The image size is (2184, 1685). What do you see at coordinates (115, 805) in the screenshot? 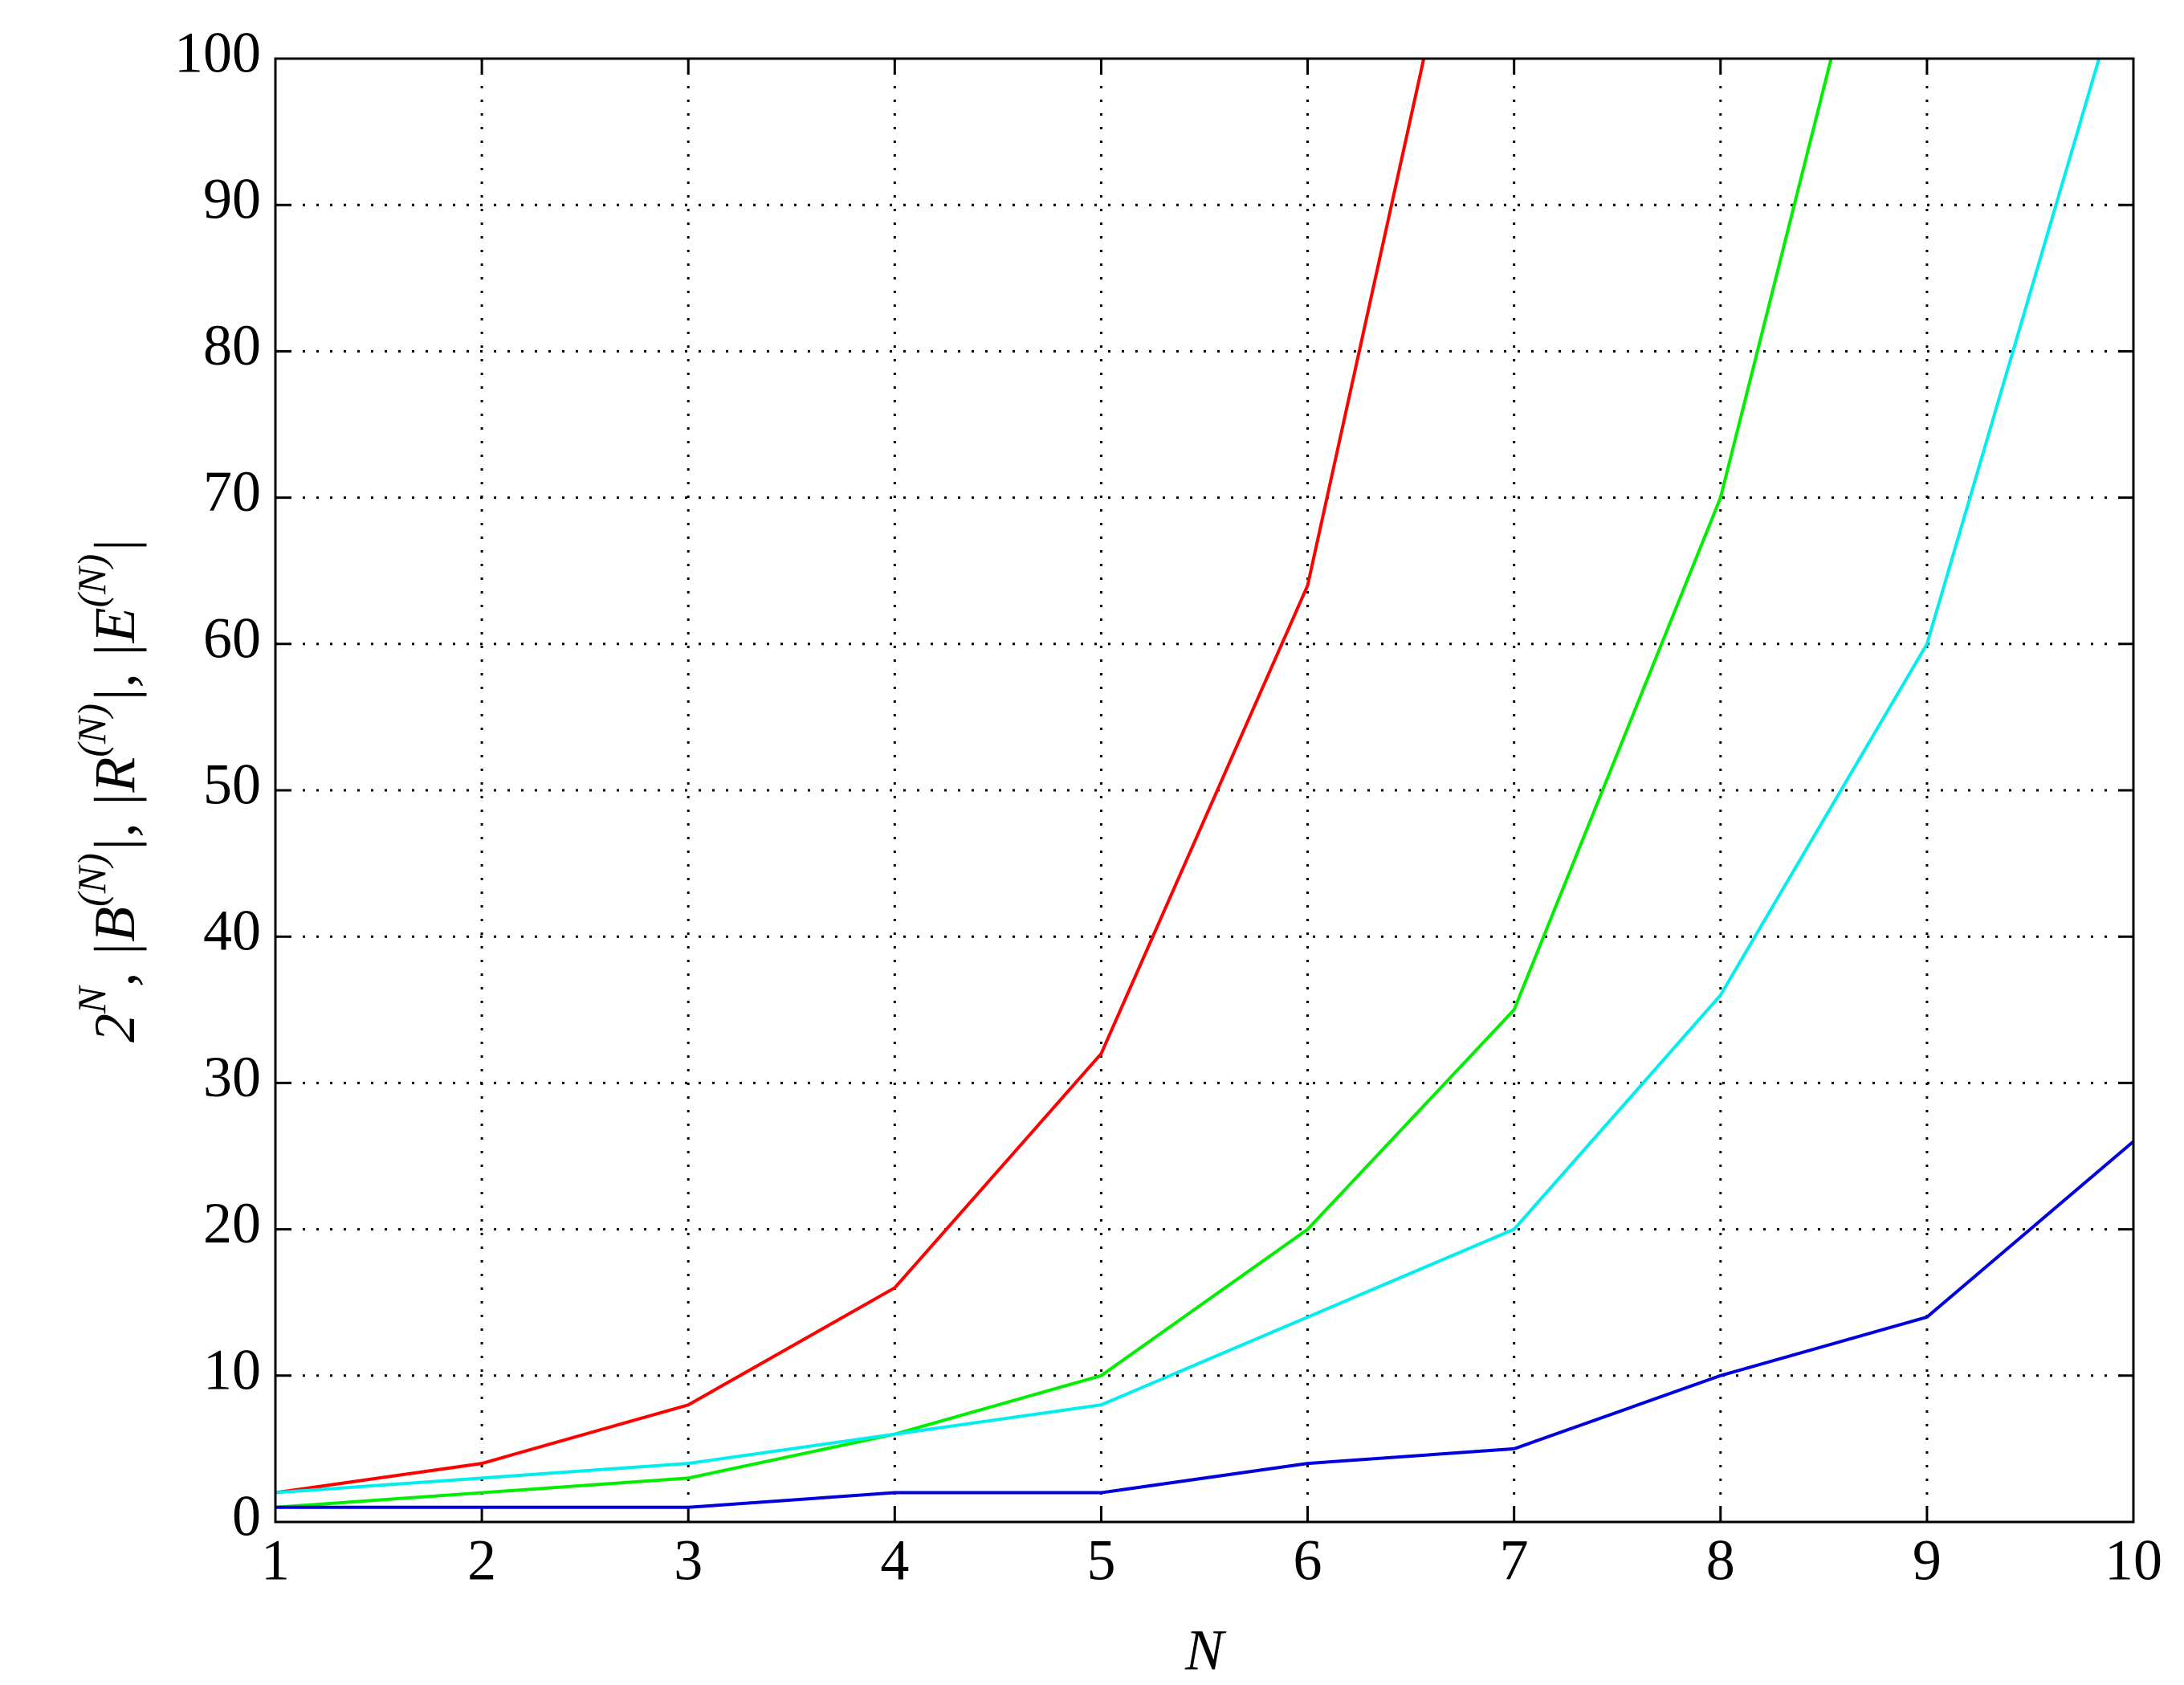
I see `y-axis-label-part: |, |R` at bounding box center [115, 805].